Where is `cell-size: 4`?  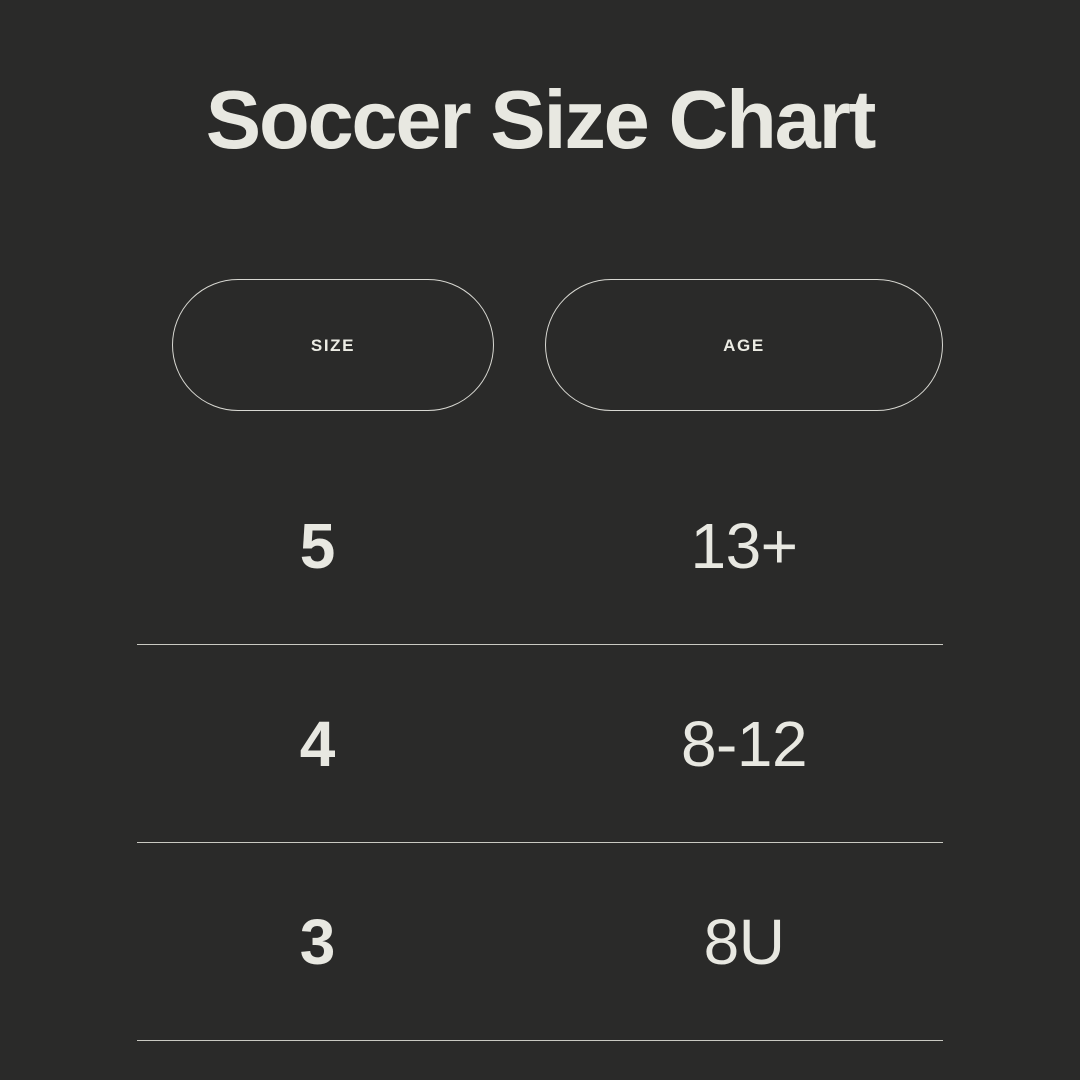
cell-size: 4 is located at coordinates (317, 744).